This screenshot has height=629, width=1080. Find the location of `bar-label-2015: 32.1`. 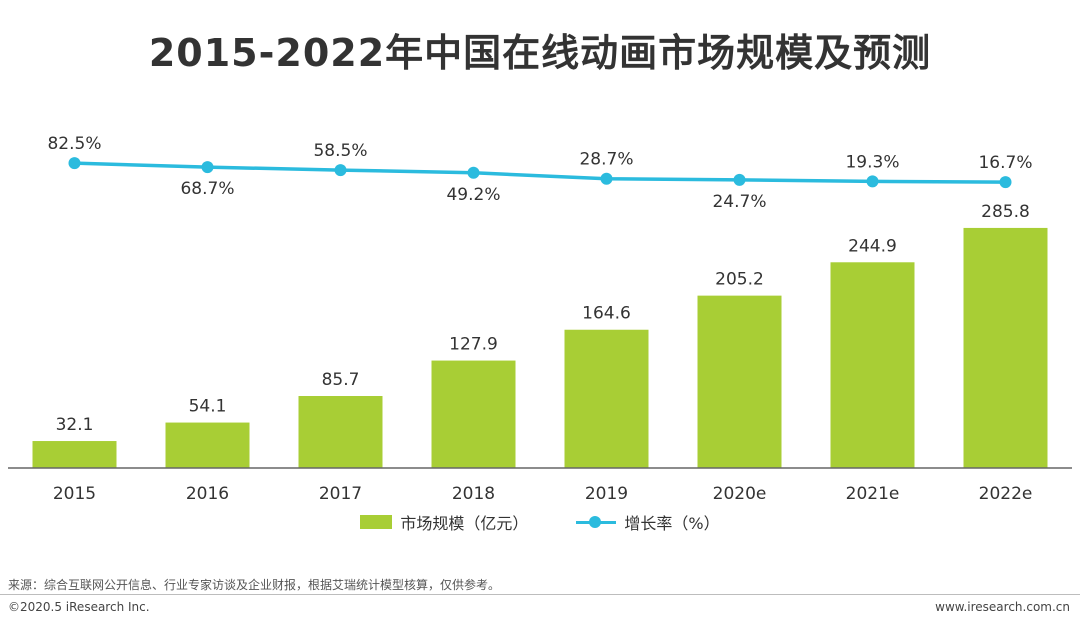

bar-label-2015: 32.1 is located at coordinates (75, 425).